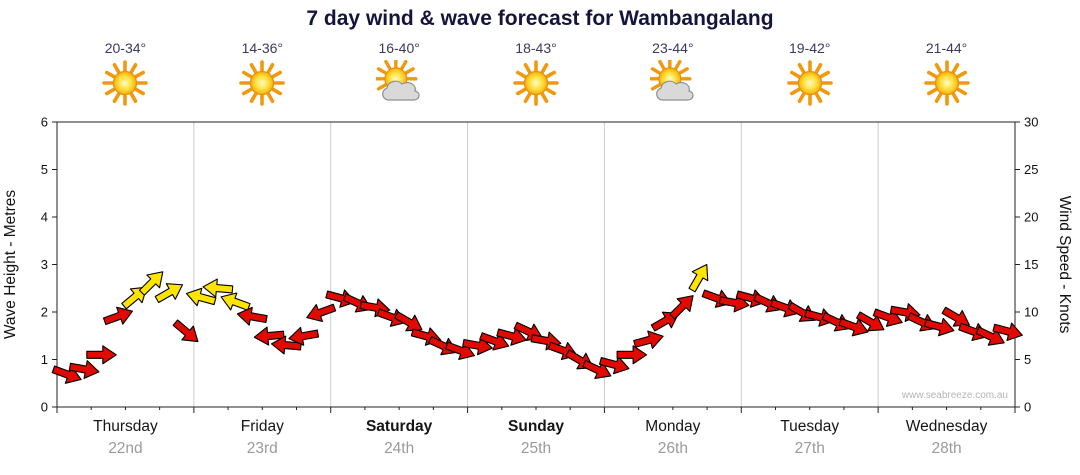 Image resolution: width=1080 pixels, height=475 pixels. Describe the element at coordinates (809, 438) in the screenshot. I see `day-label-tuesday: Tuesday 27th` at that location.